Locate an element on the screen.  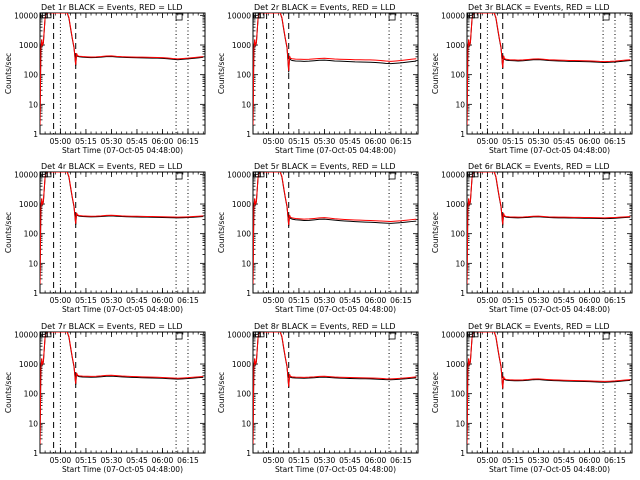
panel-title: Det 6r BLACK = Events, RED = LLD is located at coordinates (539, 166).